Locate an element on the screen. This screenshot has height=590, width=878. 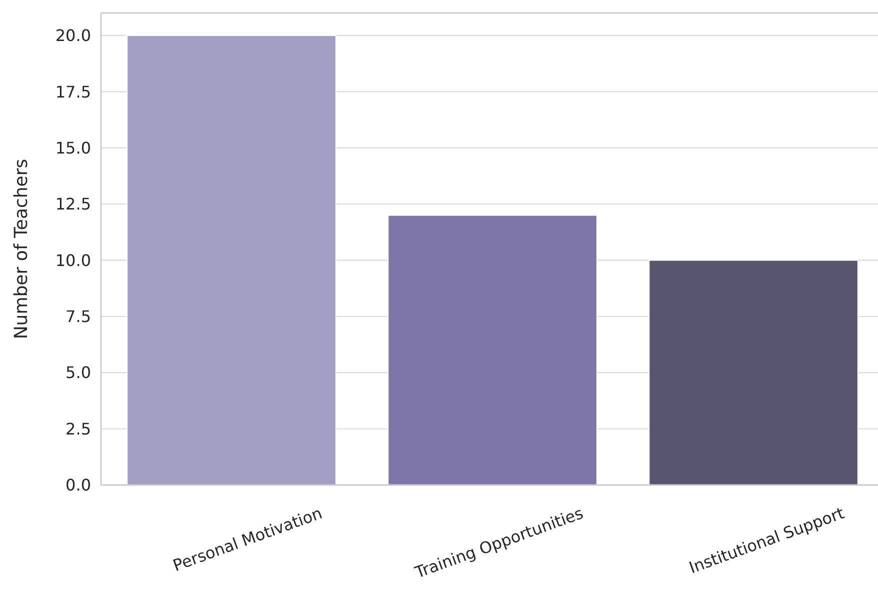
y-tick-label: 0.0 is located at coordinates (78, 485).